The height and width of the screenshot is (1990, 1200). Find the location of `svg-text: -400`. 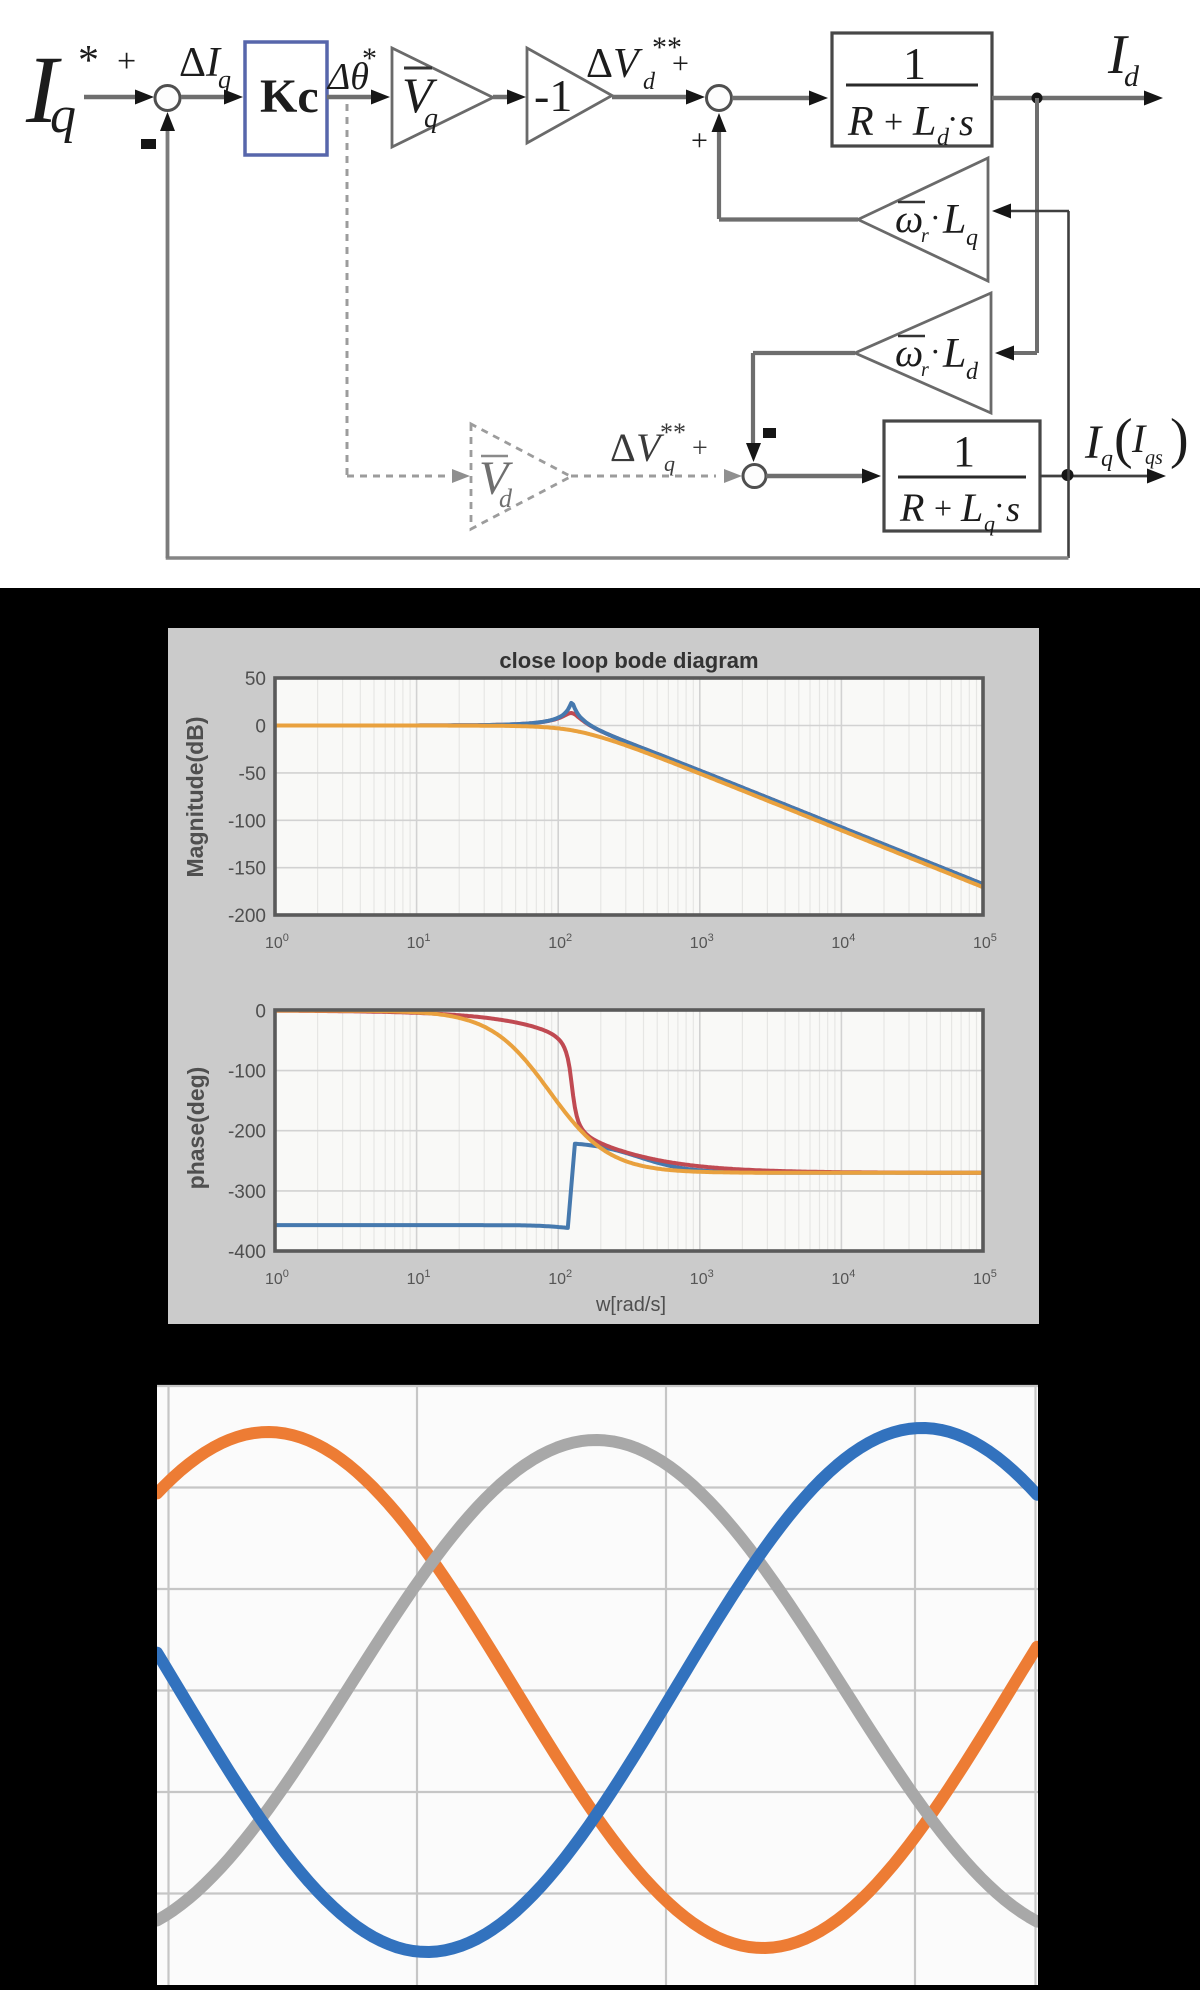

svg-text: -400 is located at coordinates (247, 1252).